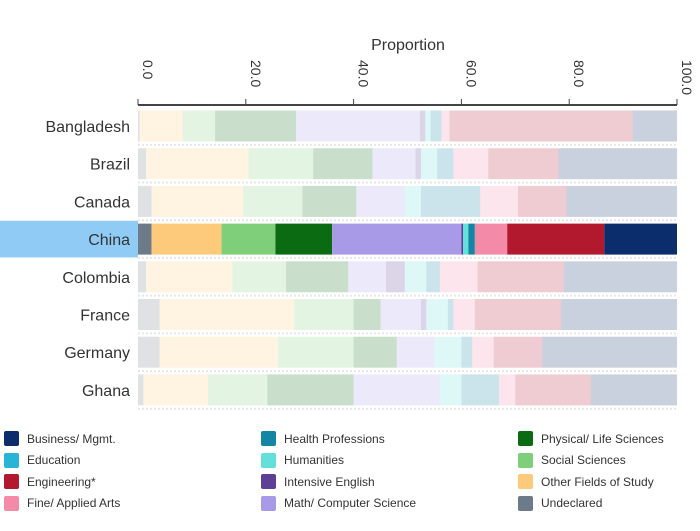 This screenshot has width=700, height=531. Describe the element at coordinates (607, 461) in the screenshot. I see `legend-item: Social Sciences` at that location.